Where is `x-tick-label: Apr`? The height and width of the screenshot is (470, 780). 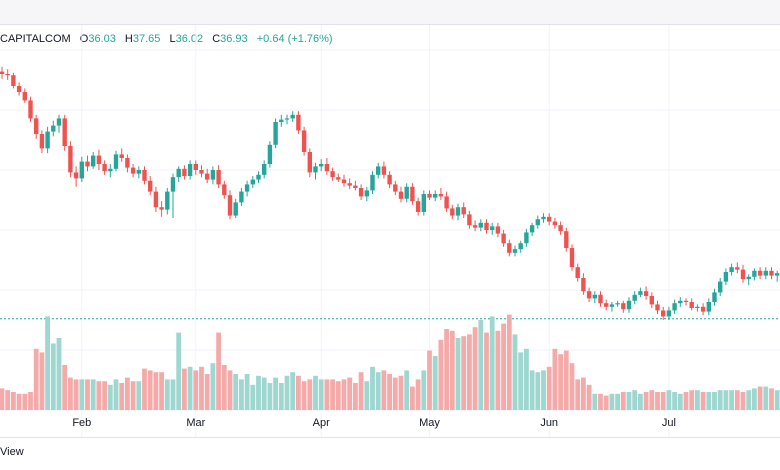
x-tick-label: Apr is located at coordinates (321, 423).